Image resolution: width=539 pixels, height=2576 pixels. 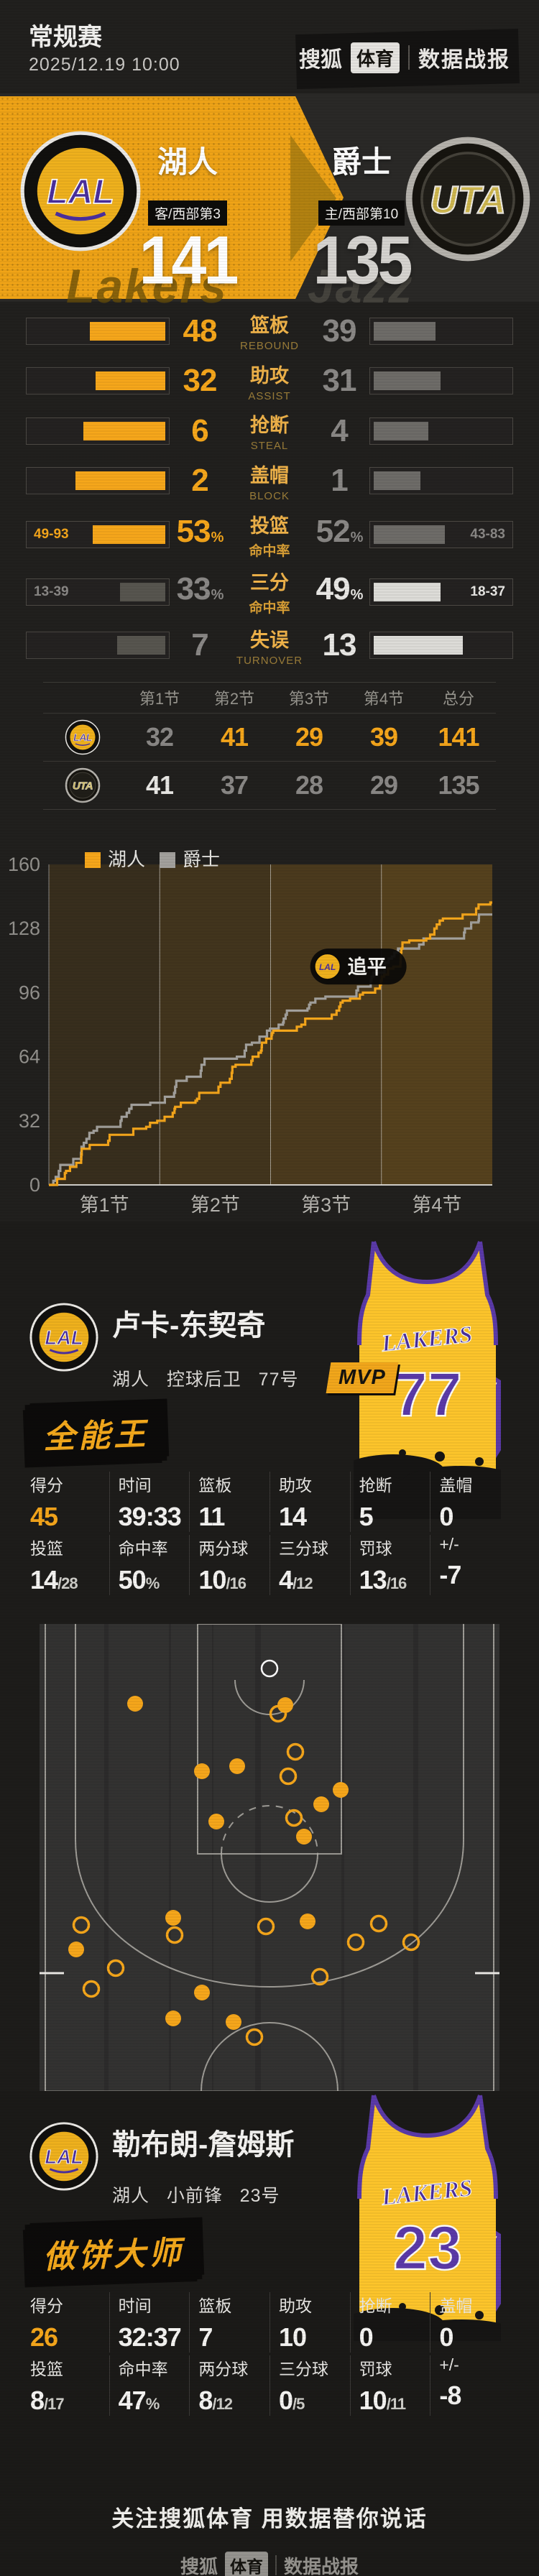 What do you see at coordinates (24, 929) in the screenshot?
I see `y-tick-label: 128` at bounding box center [24, 929].